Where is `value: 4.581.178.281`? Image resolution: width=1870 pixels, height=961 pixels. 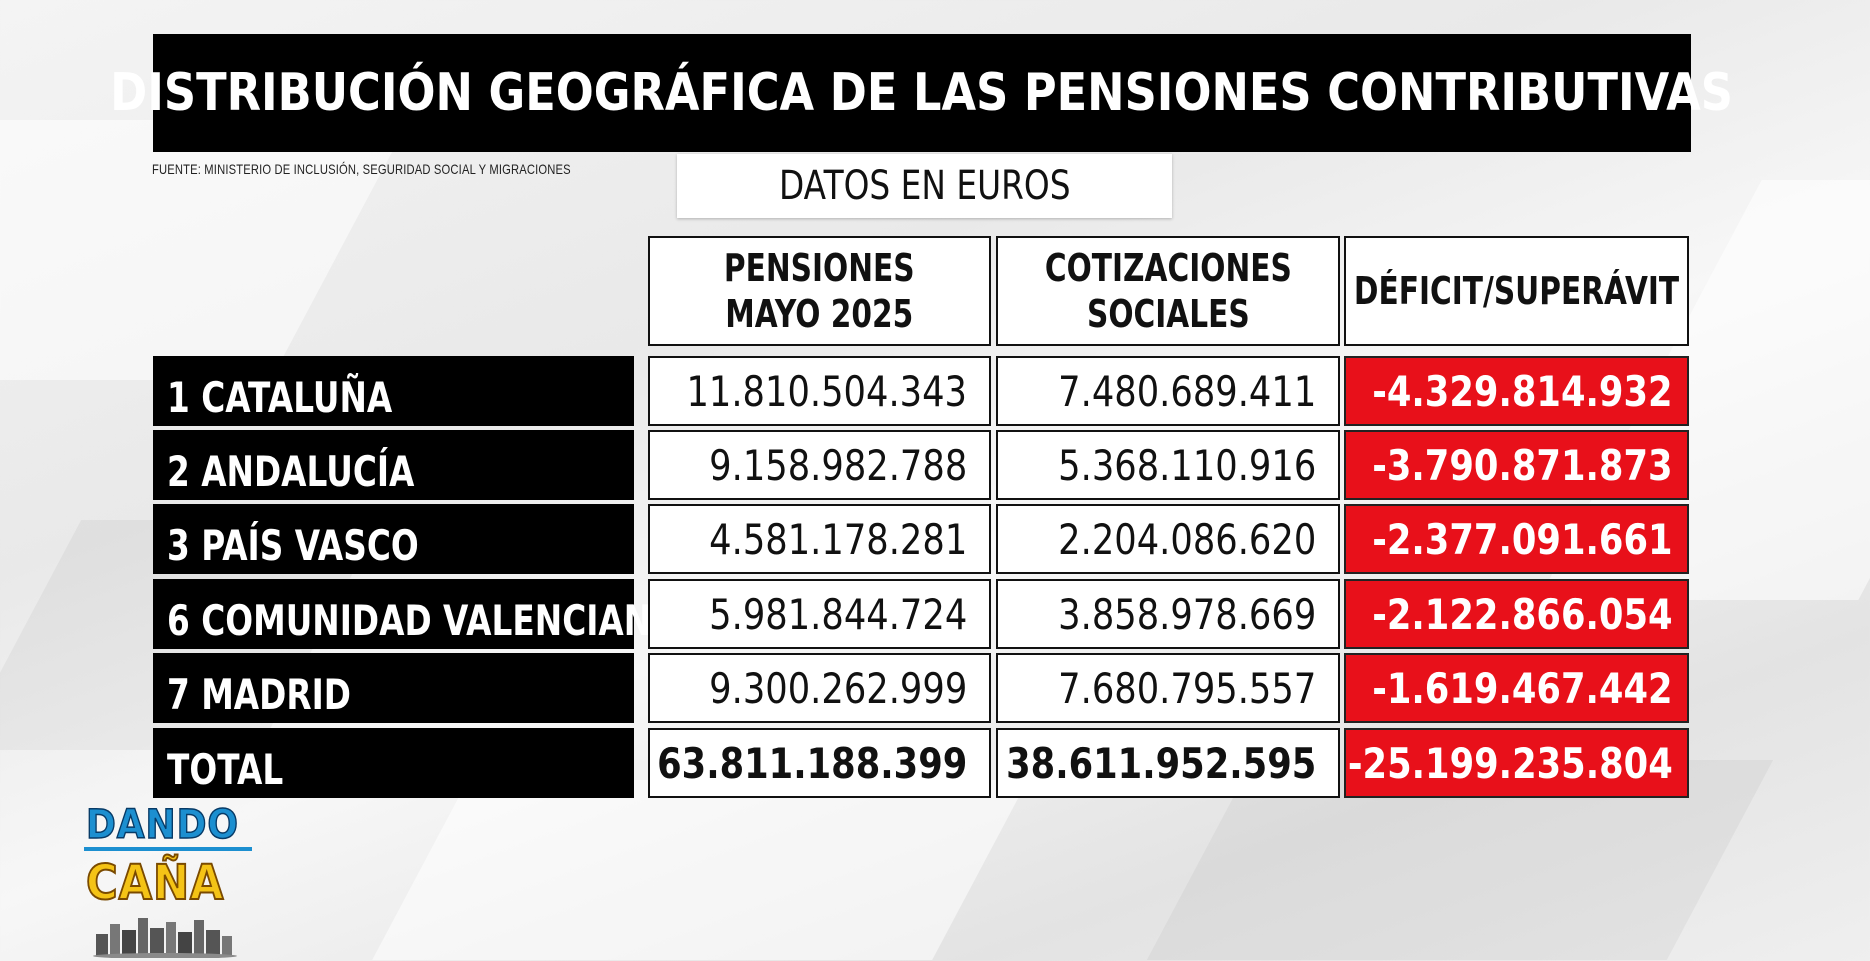
value: 4.581.178.281 is located at coordinates (837, 539).